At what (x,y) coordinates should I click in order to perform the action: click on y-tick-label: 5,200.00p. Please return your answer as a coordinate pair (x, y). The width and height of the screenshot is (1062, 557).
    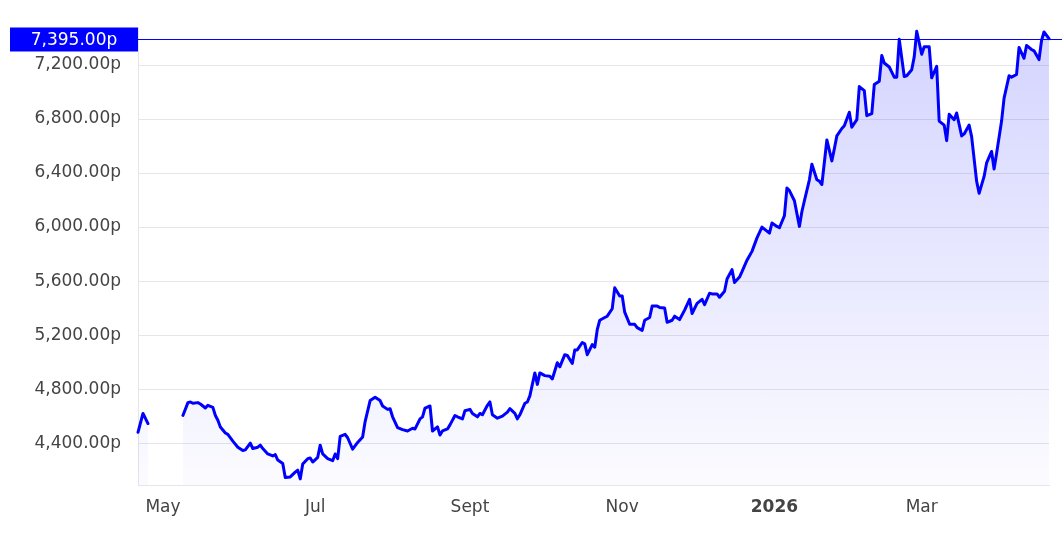
    Looking at the image, I should click on (77, 333).